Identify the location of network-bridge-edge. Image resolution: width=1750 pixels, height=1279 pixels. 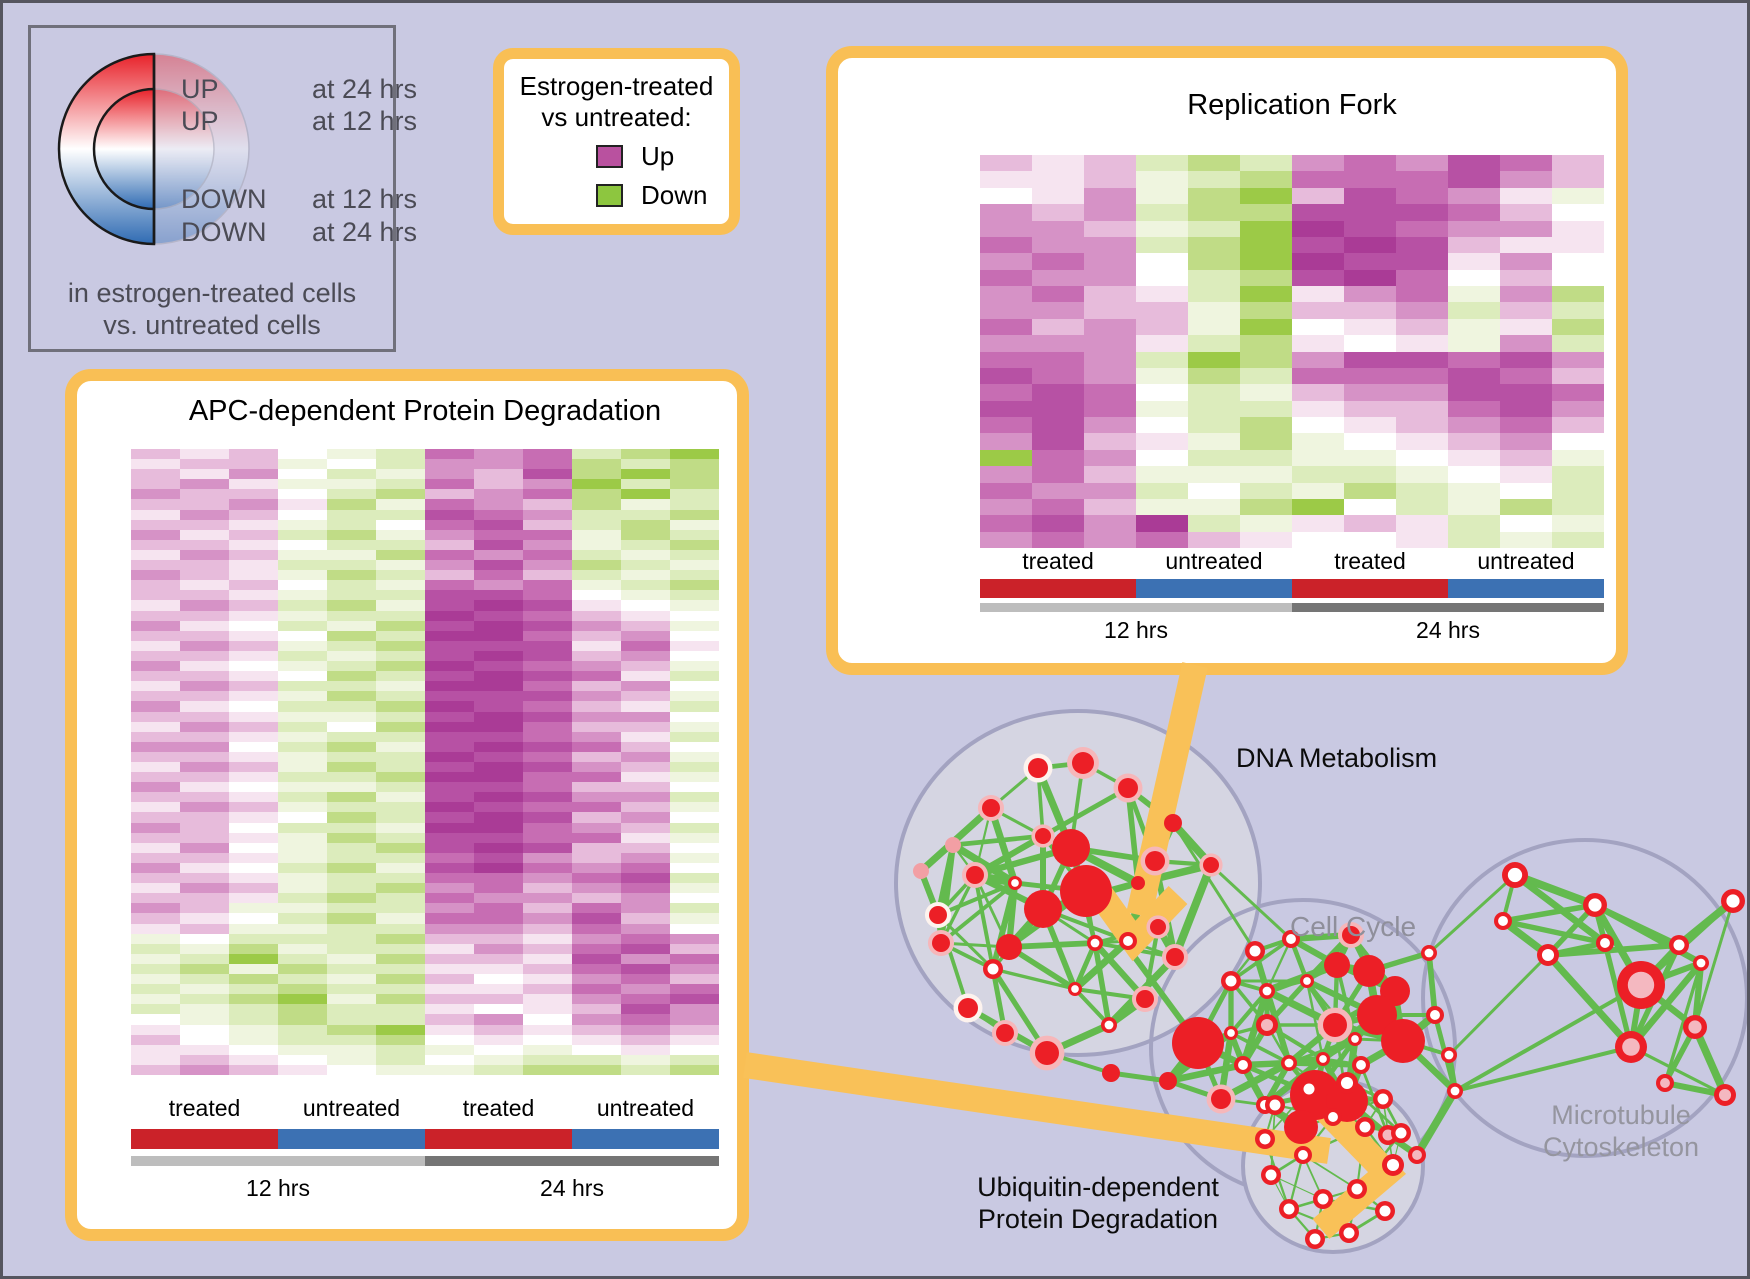
(1214, 1012).